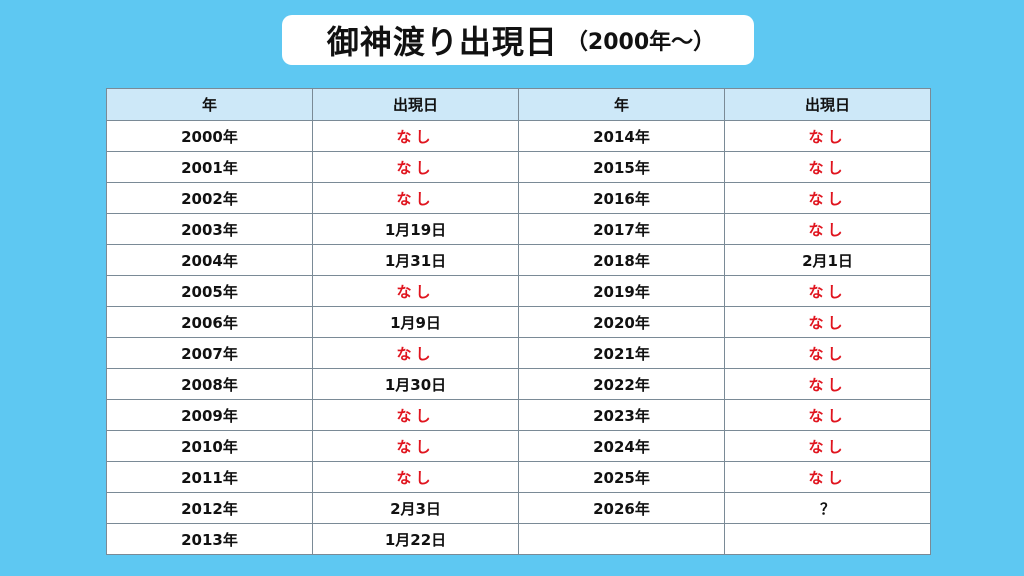 Image resolution: width=1024 pixels, height=576 pixels. I want to click on year-cell: 2013年, so click(209, 539).